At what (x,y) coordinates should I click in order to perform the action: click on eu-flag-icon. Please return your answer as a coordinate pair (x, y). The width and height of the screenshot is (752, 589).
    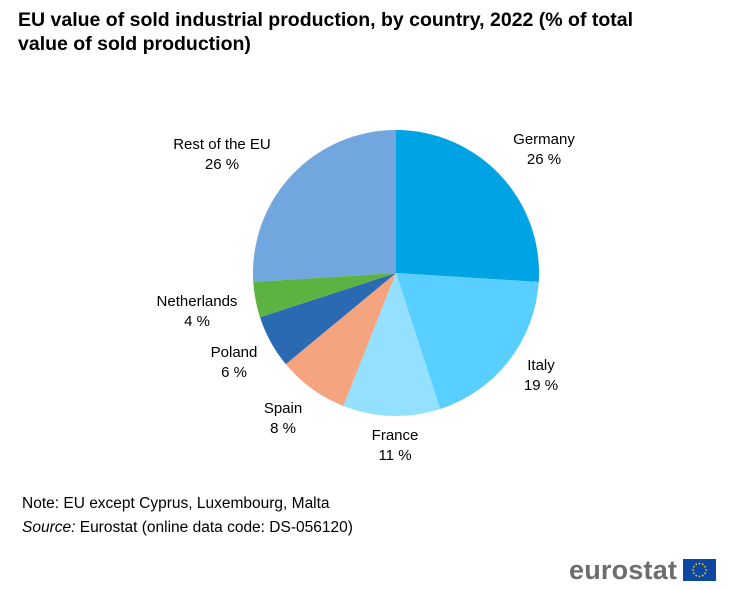
    Looking at the image, I should click on (700, 570).